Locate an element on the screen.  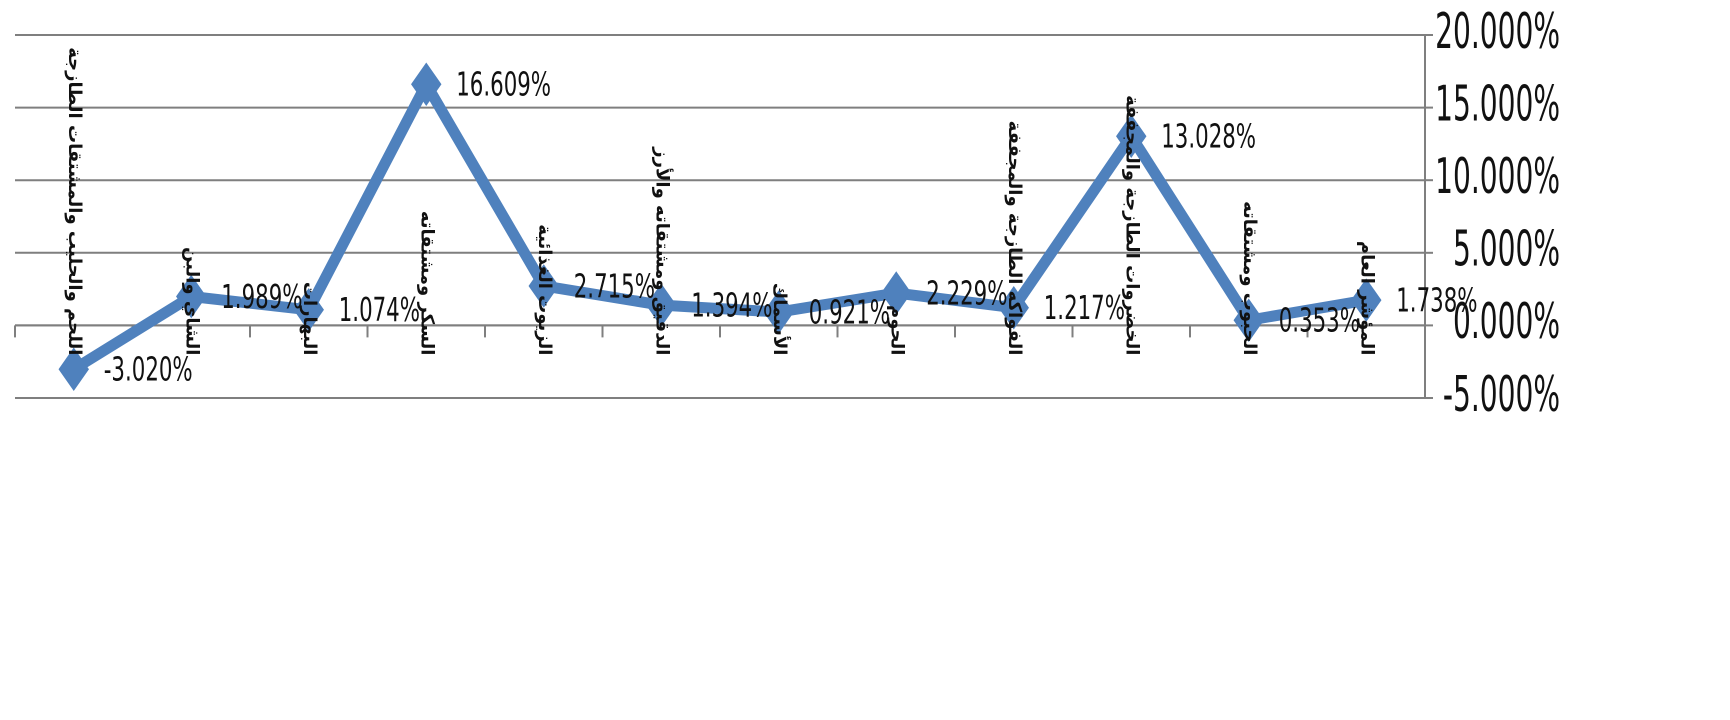
category-label: الشاي والبن is located at coordinates (191, 301).